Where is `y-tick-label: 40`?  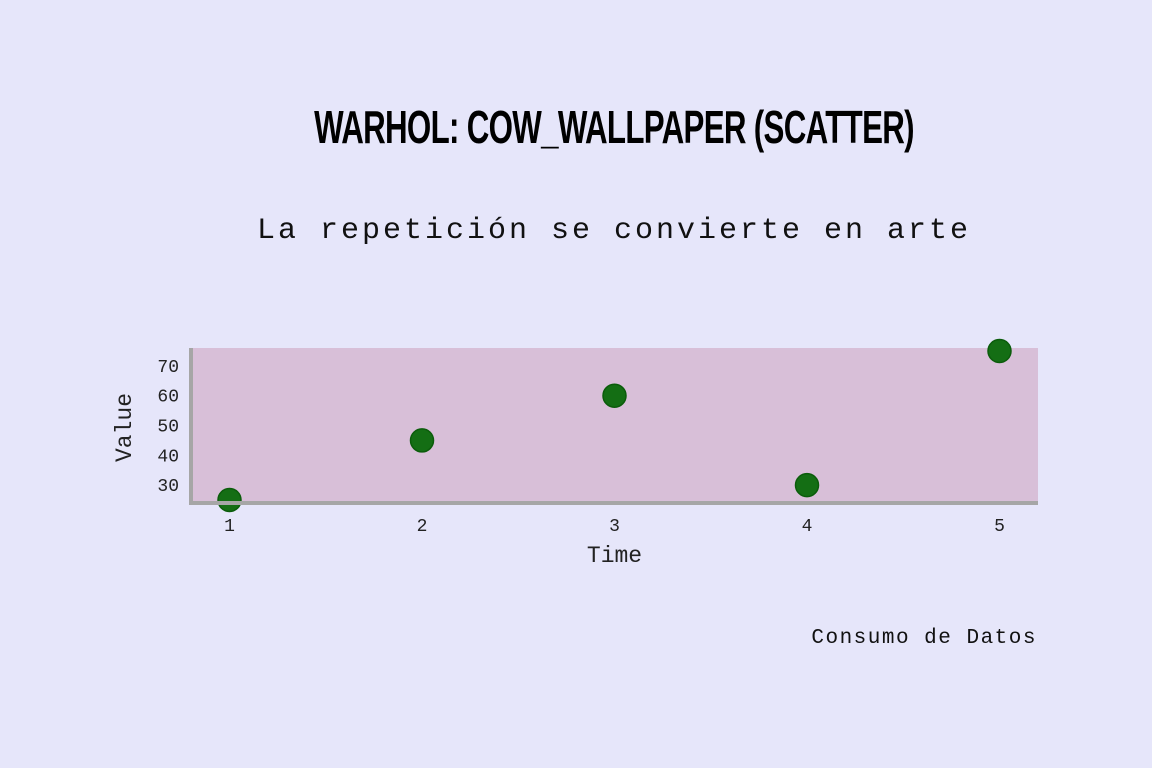 y-tick-label: 40 is located at coordinates (168, 457).